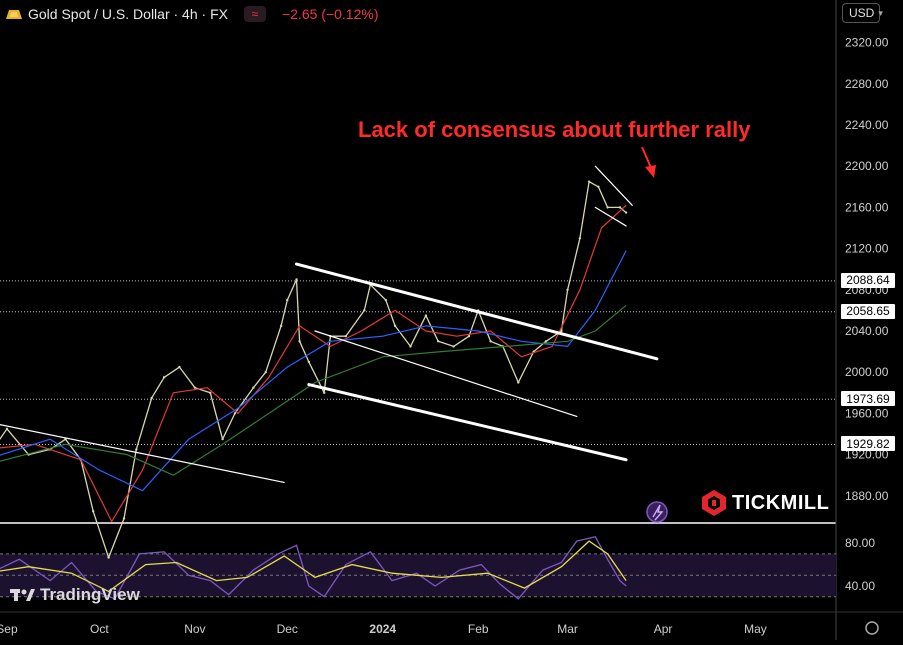  I want to click on price-change: −2.65 (−0.12%), so click(330, 14).